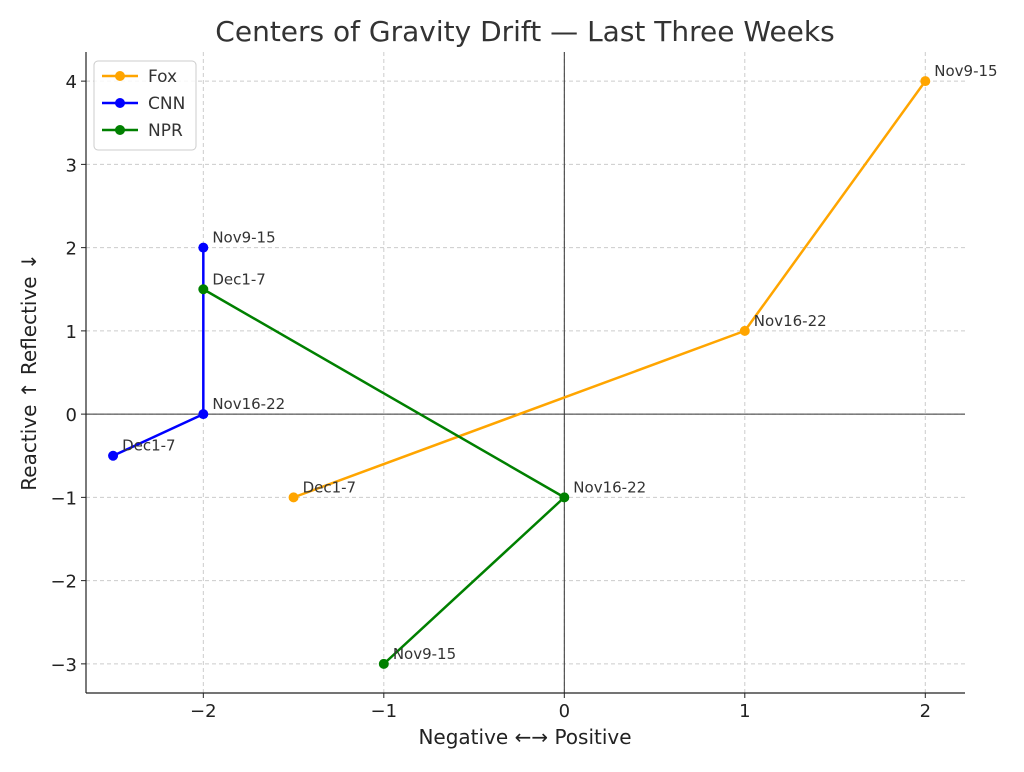 The height and width of the screenshot is (772, 1024). I want to click on legend-marker-fox, so click(120, 76).